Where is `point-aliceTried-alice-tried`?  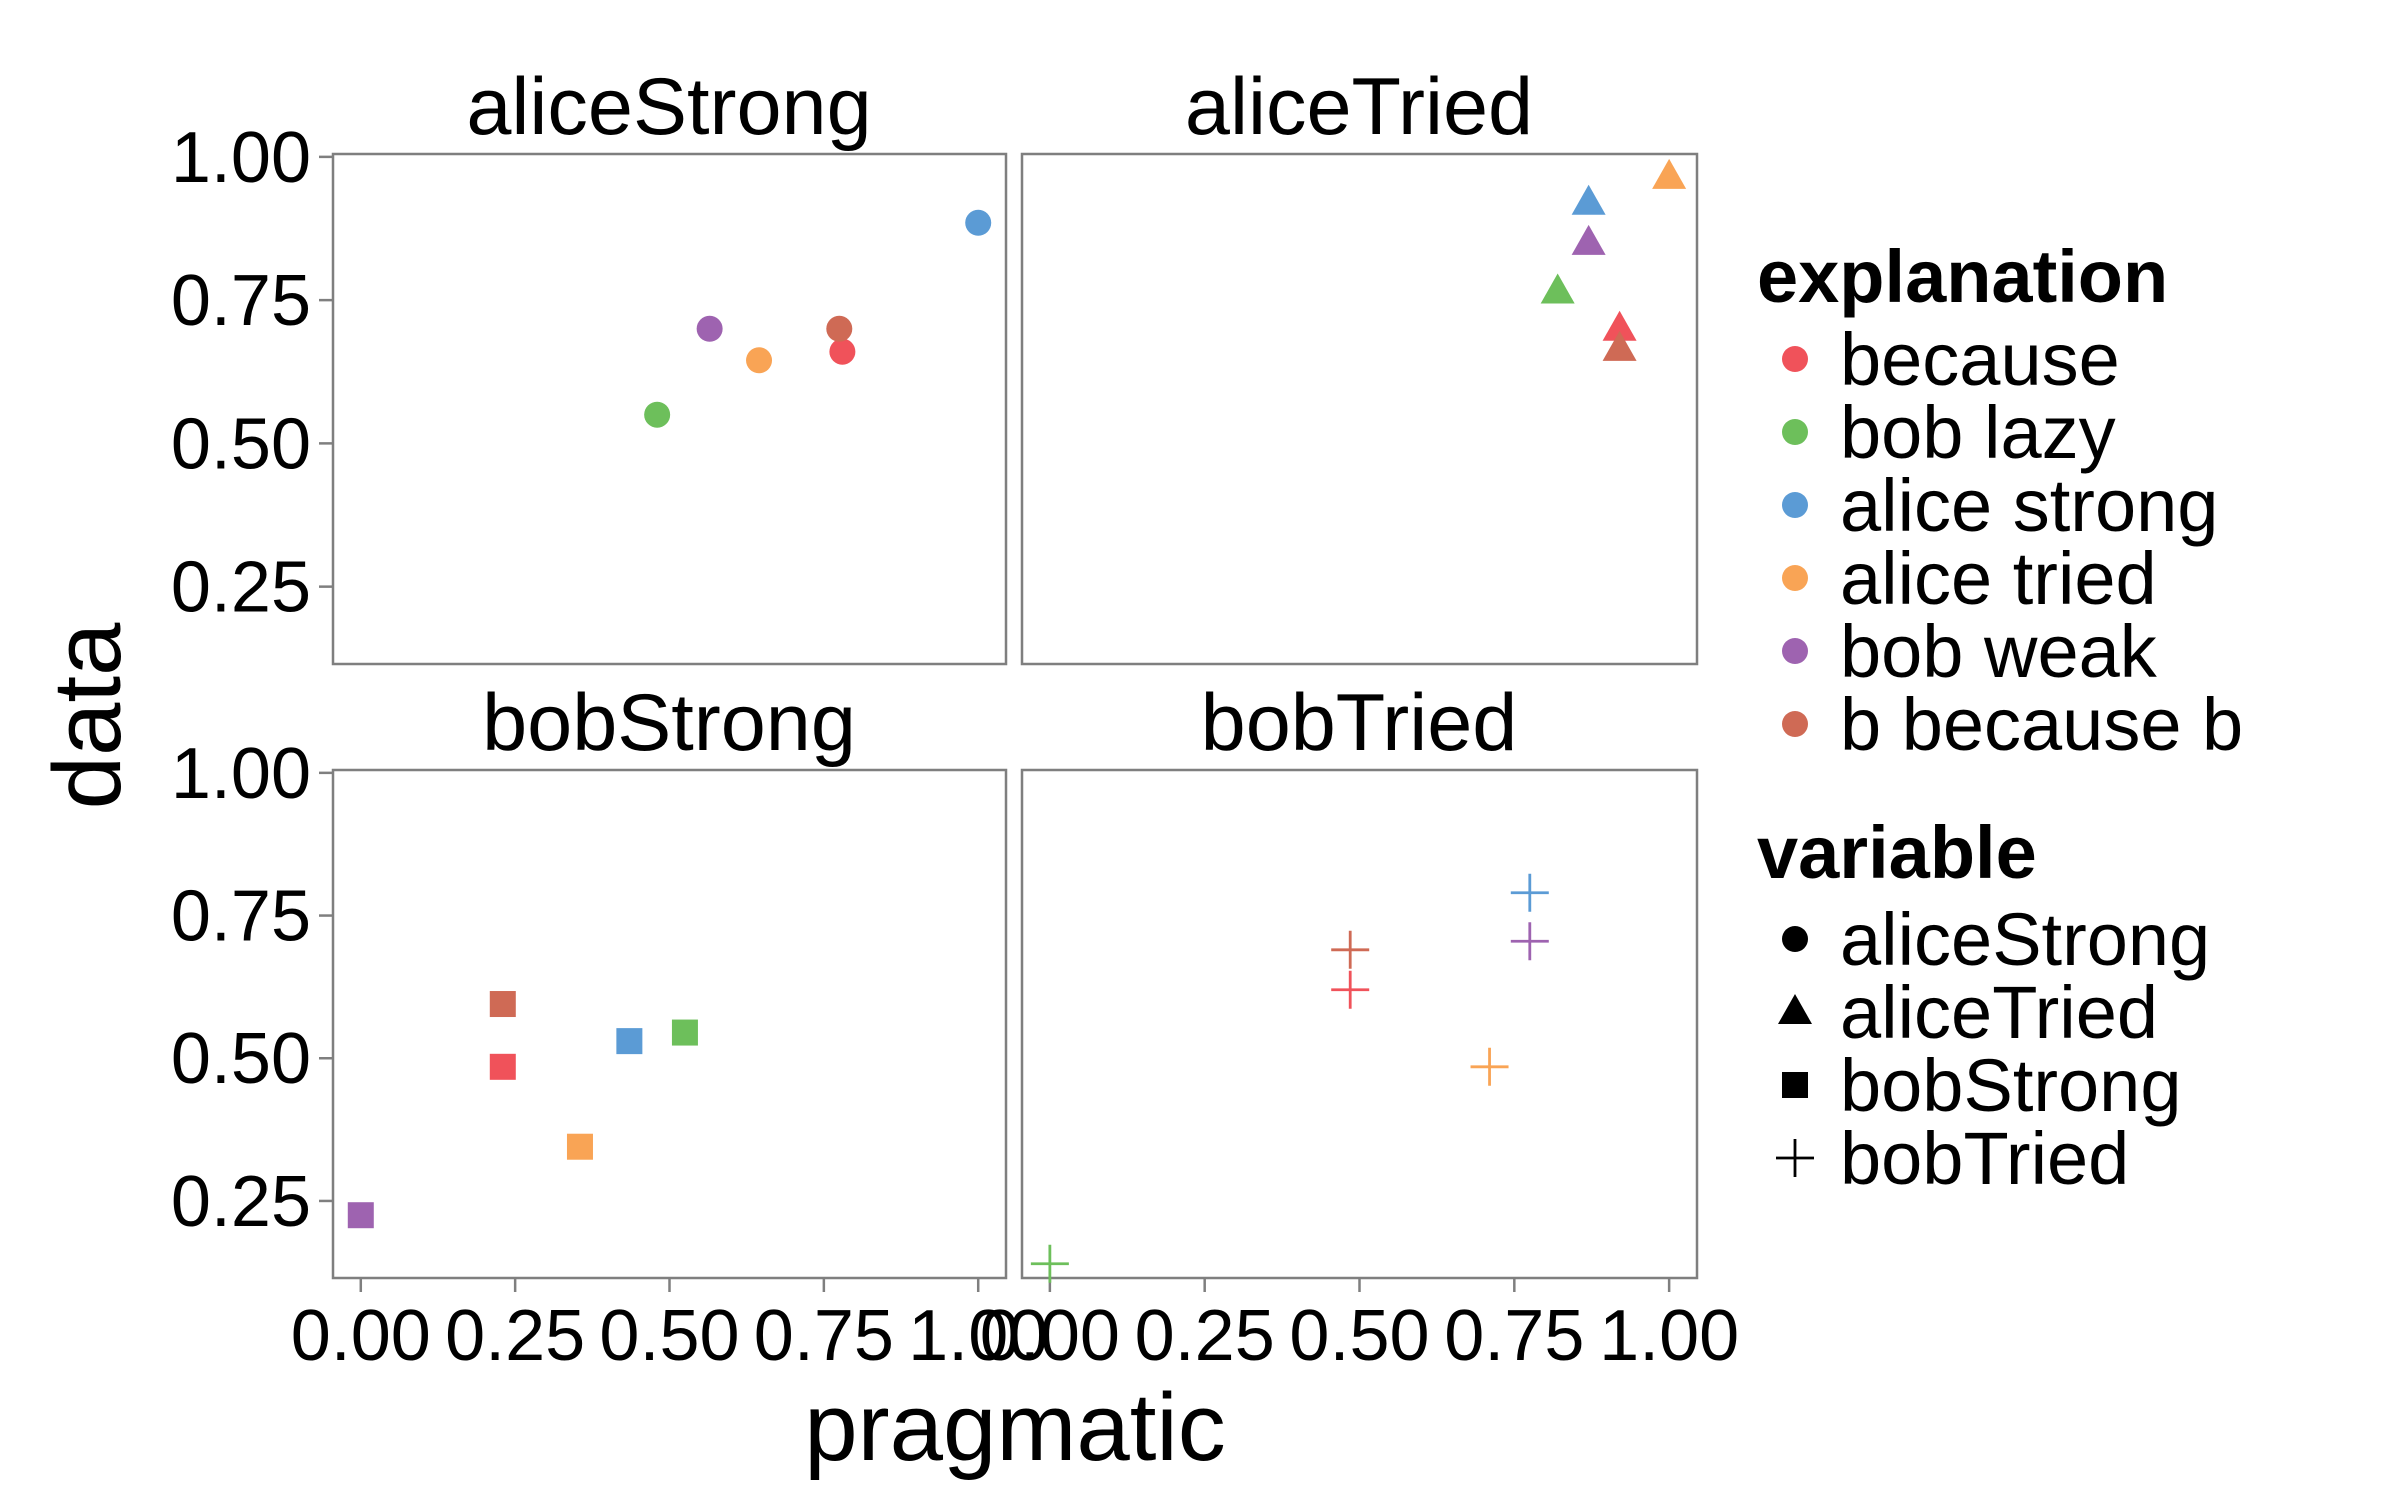 point-aliceTried-alice-tried is located at coordinates (1669, 173).